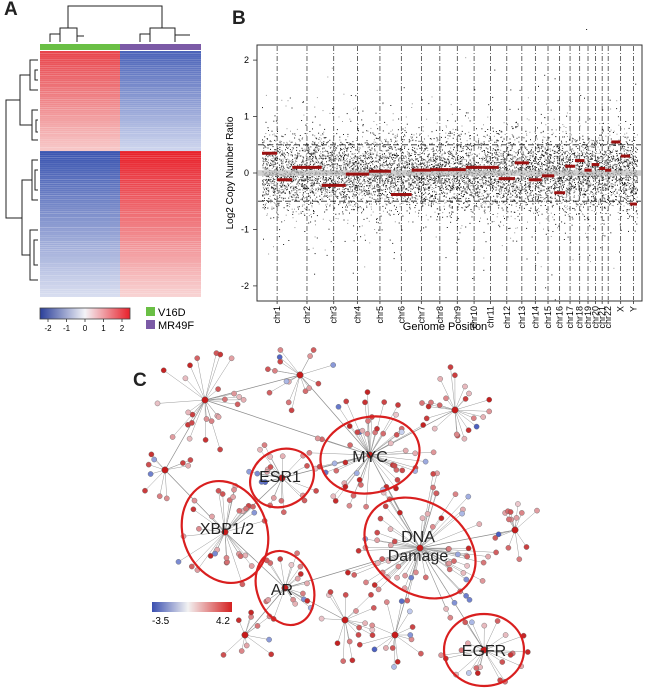 The height and width of the screenshot is (691, 650). What do you see at coordinates (160, 101) in the screenshot?
I see `heatmap-block-top-right` at bounding box center [160, 101].